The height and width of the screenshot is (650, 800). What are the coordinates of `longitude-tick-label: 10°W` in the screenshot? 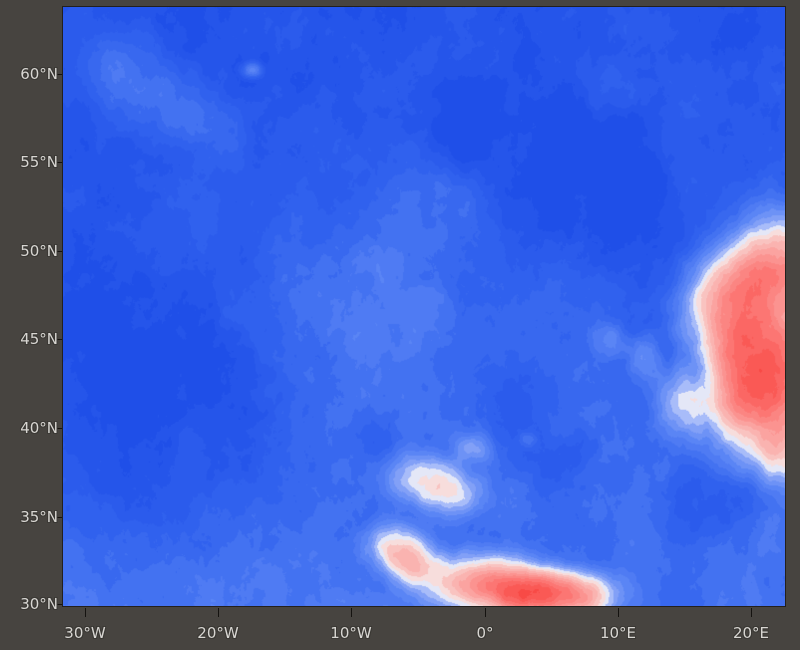 It's located at (351, 633).